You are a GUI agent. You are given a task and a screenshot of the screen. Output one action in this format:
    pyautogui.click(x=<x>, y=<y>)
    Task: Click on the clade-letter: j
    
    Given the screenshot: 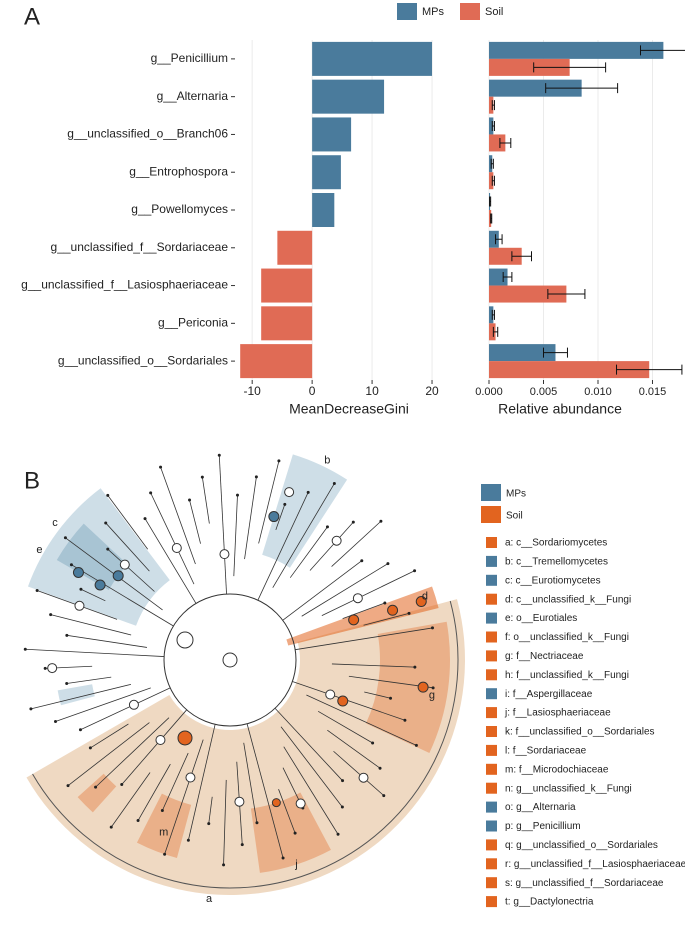 What is the action you would take?
    pyautogui.click(x=295, y=864)
    